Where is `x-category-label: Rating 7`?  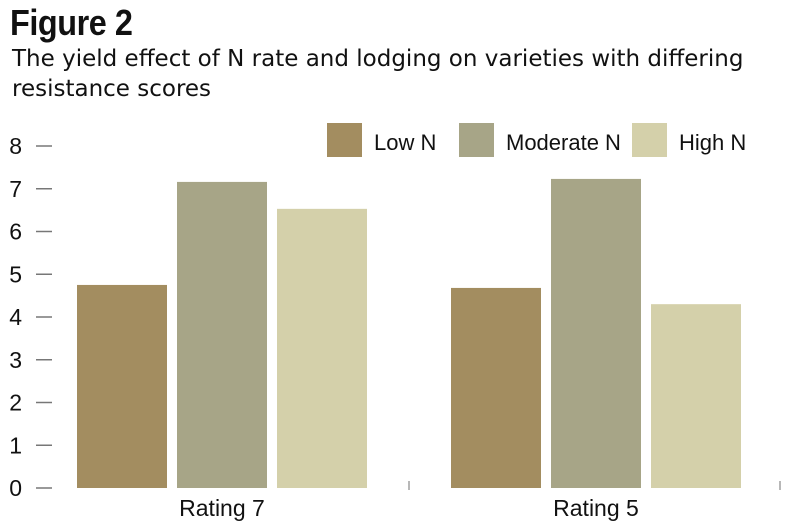
x-category-label: Rating 7 is located at coordinates (222, 508).